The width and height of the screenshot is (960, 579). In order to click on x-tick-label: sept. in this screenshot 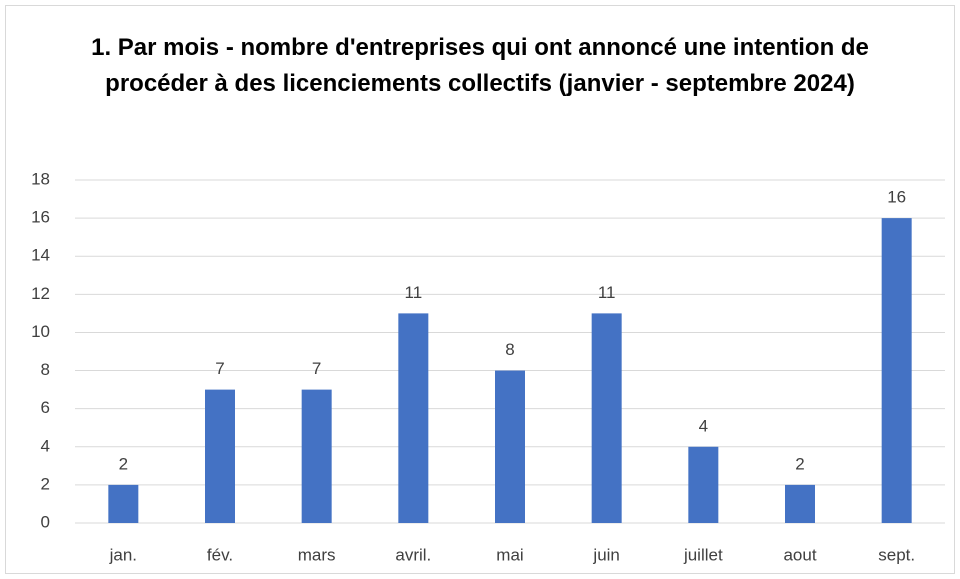, I will do `click(896, 554)`.